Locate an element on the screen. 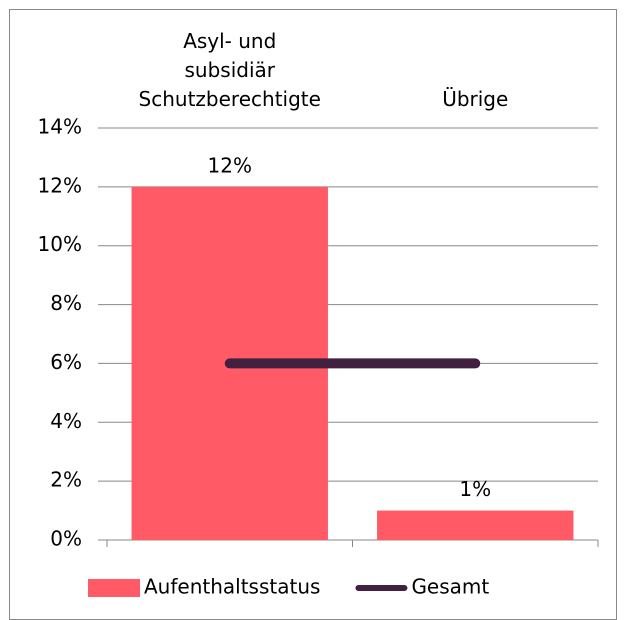  legend-swatch is located at coordinates (114, 588).